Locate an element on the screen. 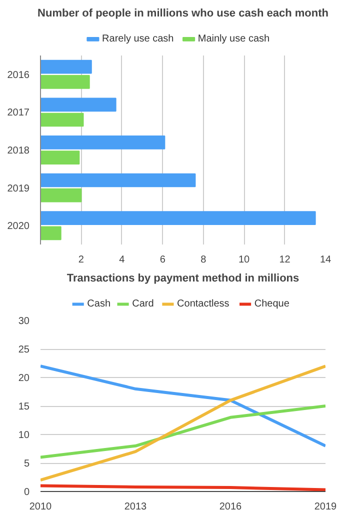  y-tick-label: 5 is located at coordinates (27, 464).